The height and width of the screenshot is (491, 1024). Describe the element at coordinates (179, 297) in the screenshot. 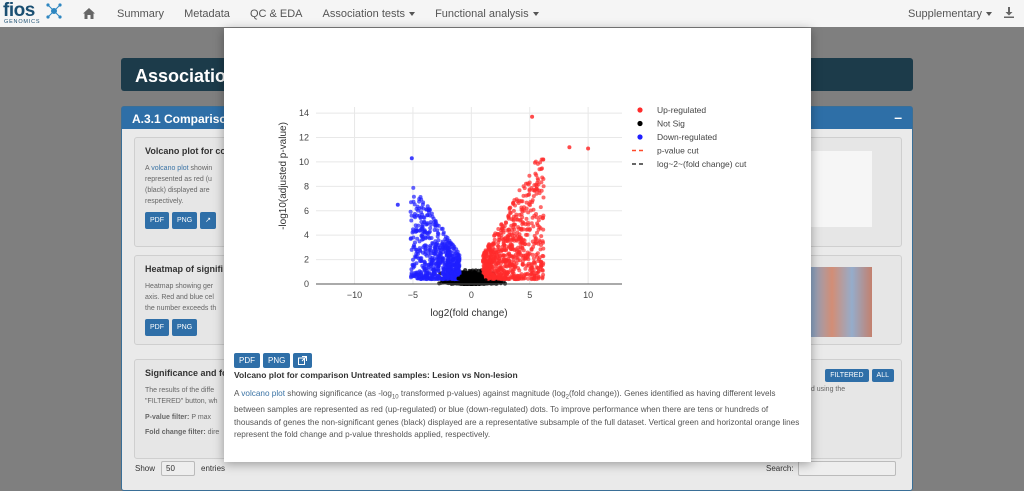

I see `heatmap-card-line2: axis. Red and blue cel` at that location.